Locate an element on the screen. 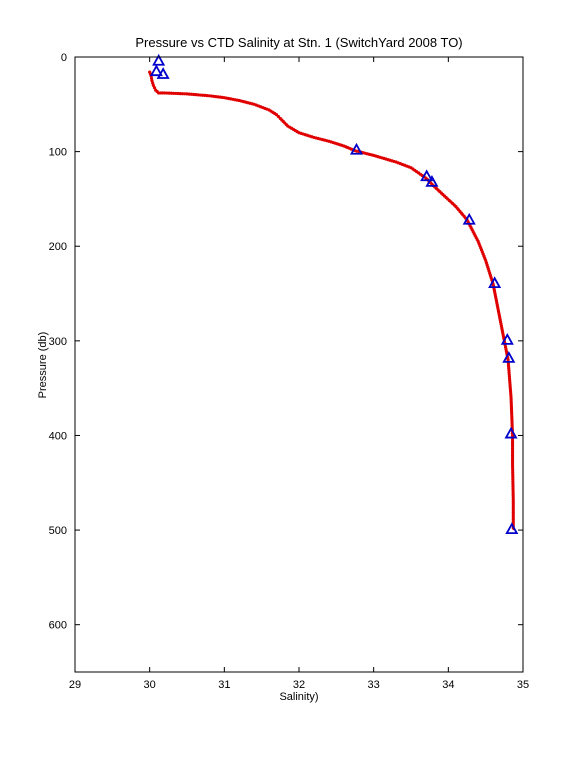  y-tick-label: 500 is located at coordinates (58, 531).